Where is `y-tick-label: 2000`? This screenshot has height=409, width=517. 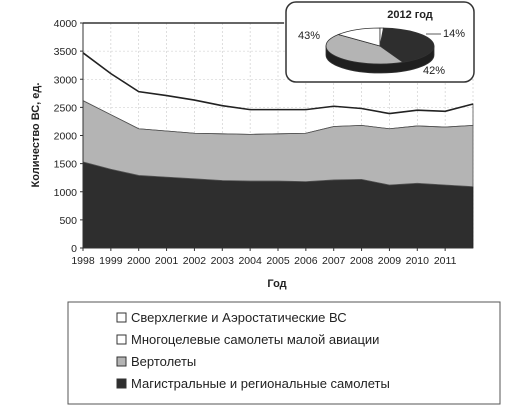 y-tick-label: 2000 is located at coordinates (66, 137).